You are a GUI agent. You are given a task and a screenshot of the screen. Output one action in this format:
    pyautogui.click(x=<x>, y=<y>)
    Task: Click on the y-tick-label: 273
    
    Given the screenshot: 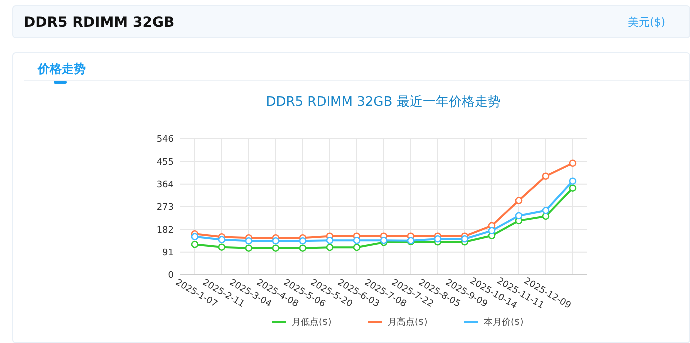 What is the action you would take?
    pyautogui.click(x=165, y=208)
    